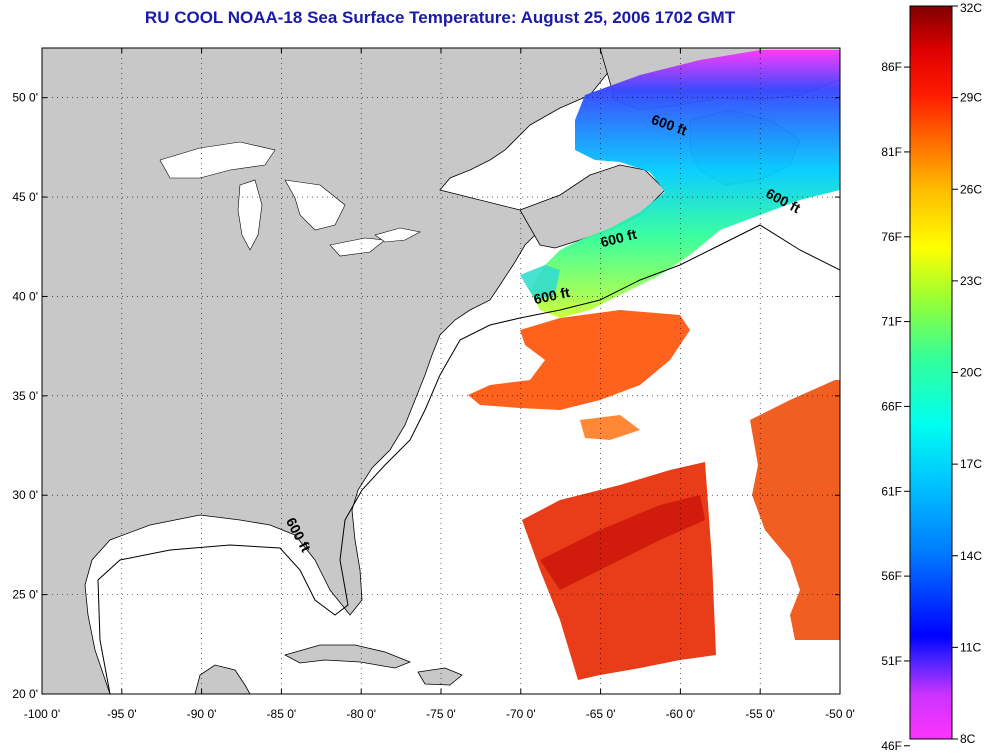  What do you see at coordinates (891, 152) in the screenshot?
I see `colorbar-fahrenheit-label: 81F` at bounding box center [891, 152].